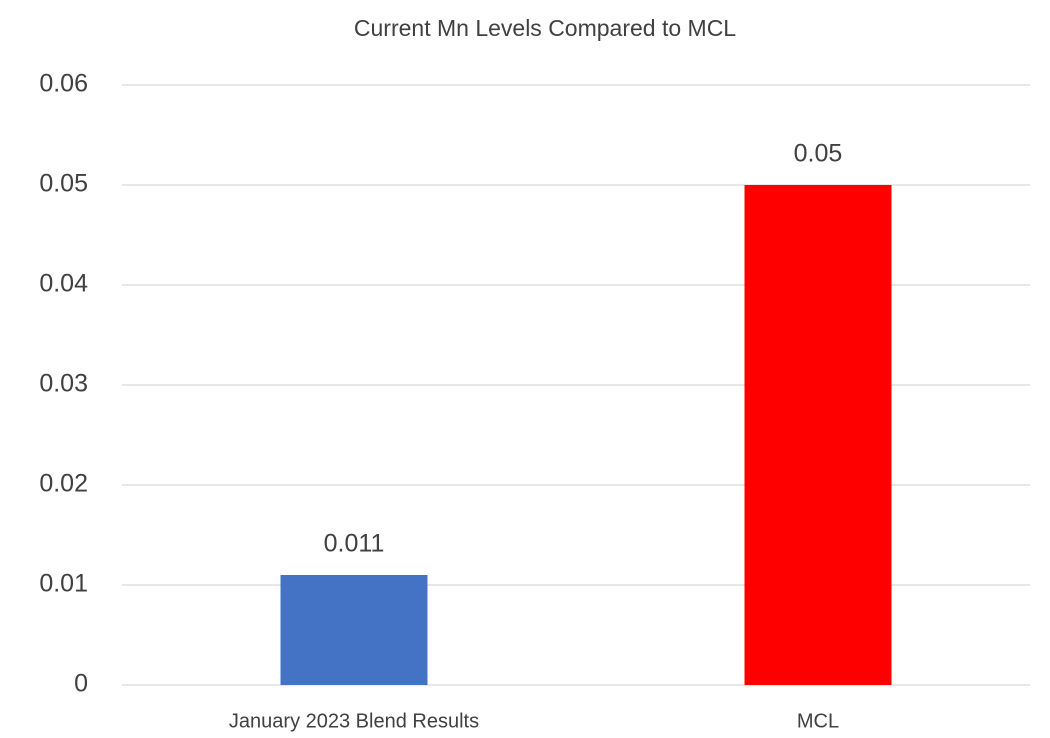 Image resolution: width=1050 pixels, height=738 pixels. What do you see at coordinates (63, 384) in the screenshot?
I see `y-tick-label: 0.03` at bounding box center [63, 384].